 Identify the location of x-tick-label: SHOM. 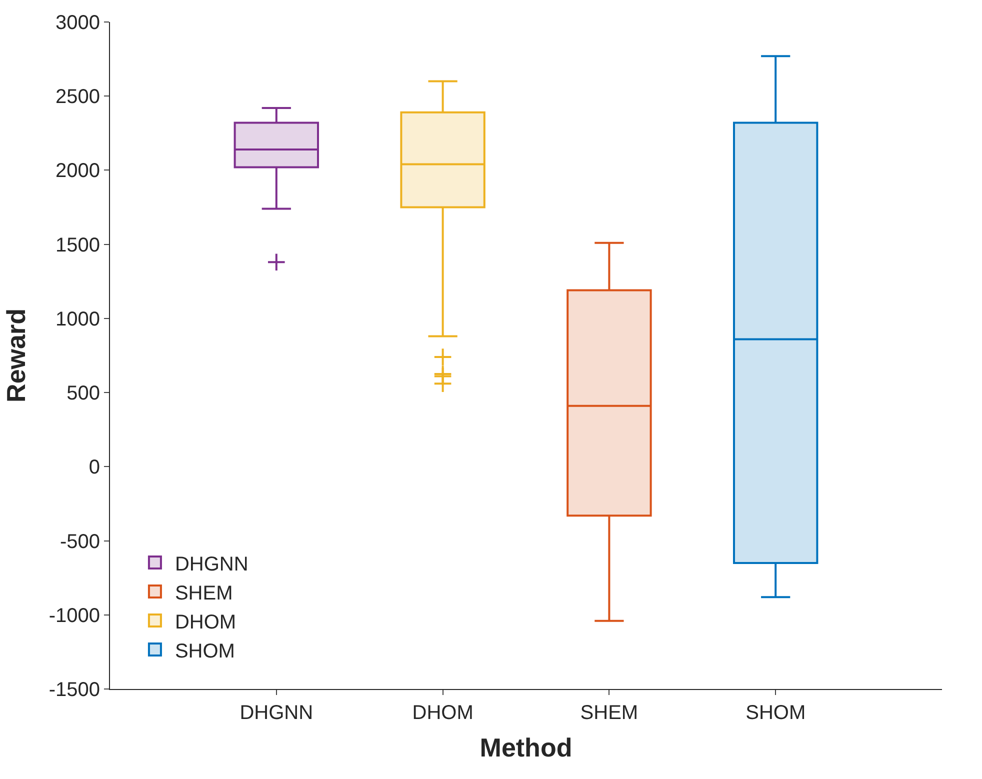
(776, 713).